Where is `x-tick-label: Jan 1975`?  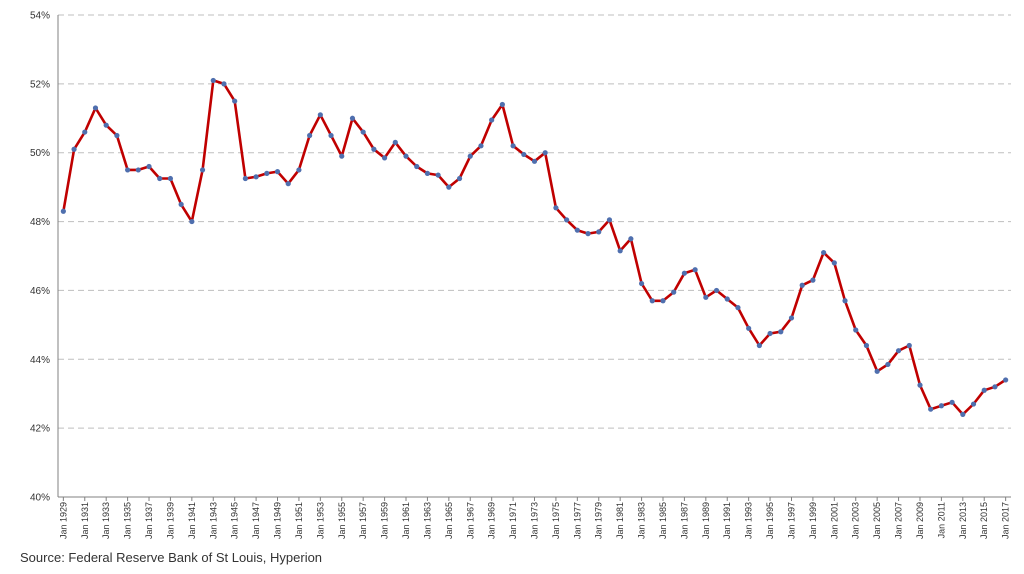
x-tick-label: Jan 1975 is located at coordinates (556, 520).